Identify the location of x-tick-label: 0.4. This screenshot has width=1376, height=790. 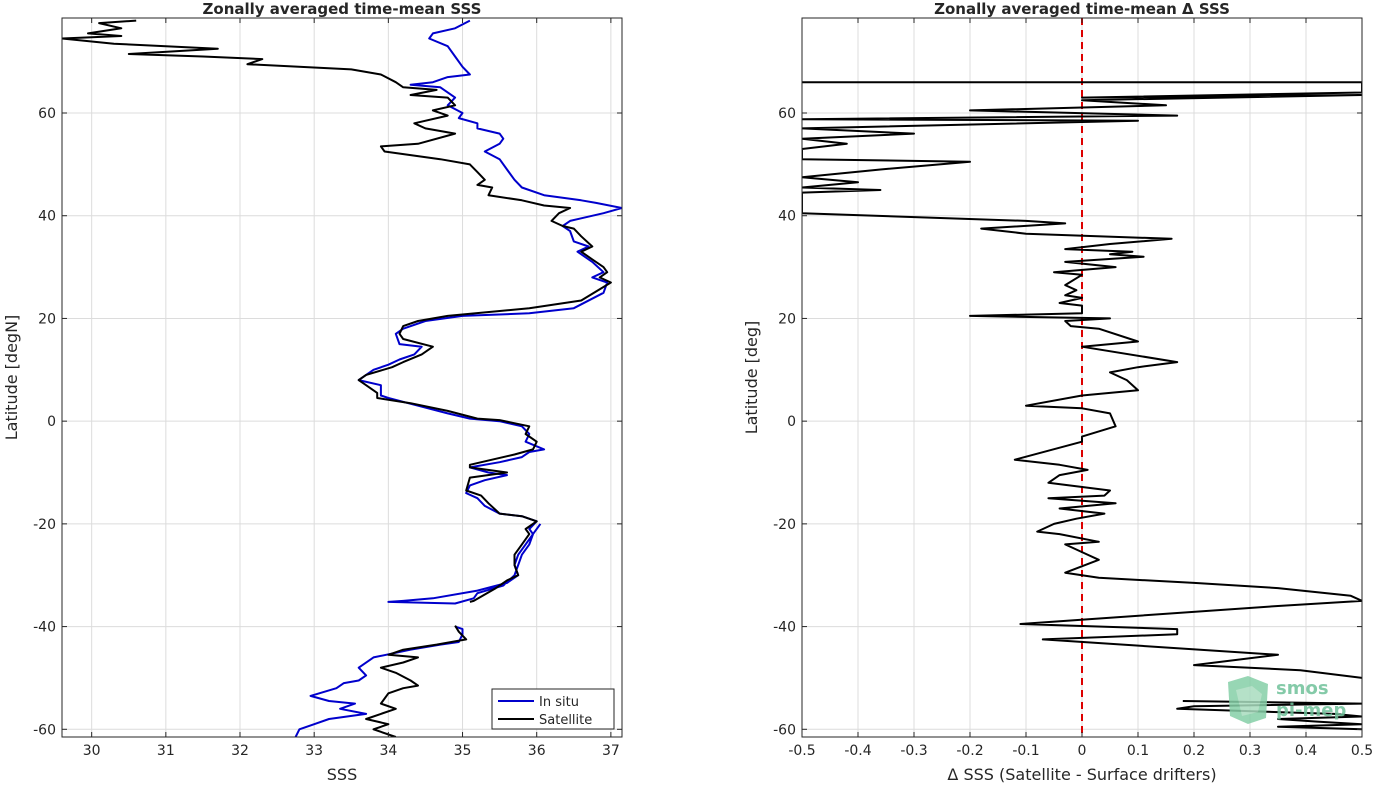
(1306, 751).